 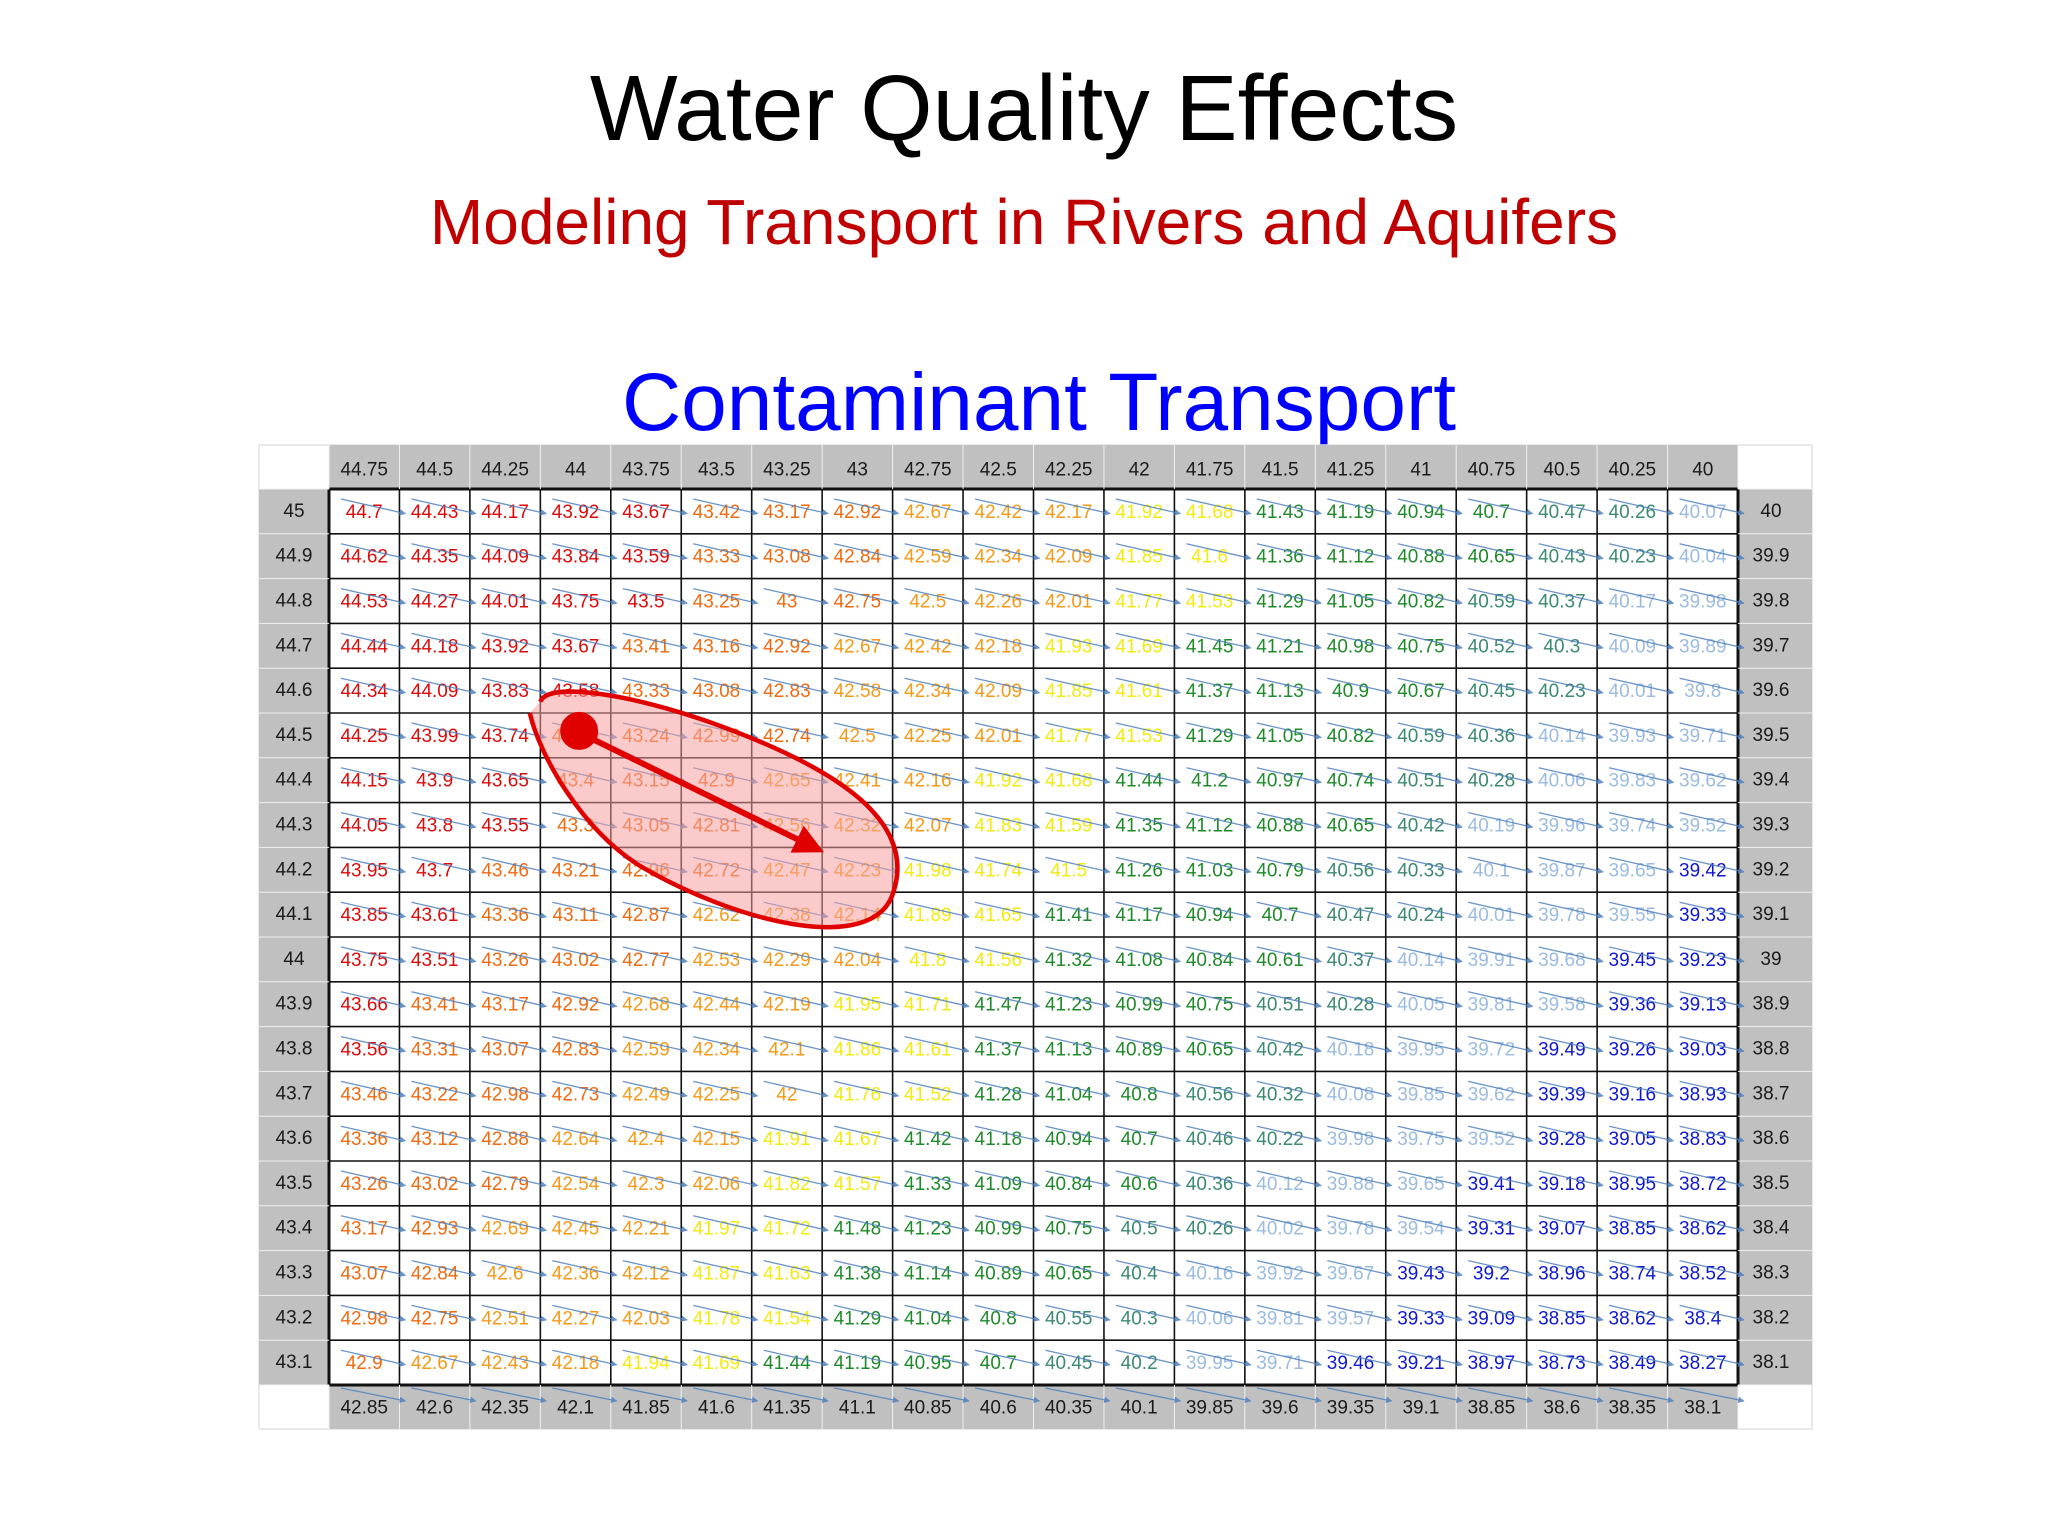 I want to click on grid-cell-value: 40.94, so click(x=1210, y=915).